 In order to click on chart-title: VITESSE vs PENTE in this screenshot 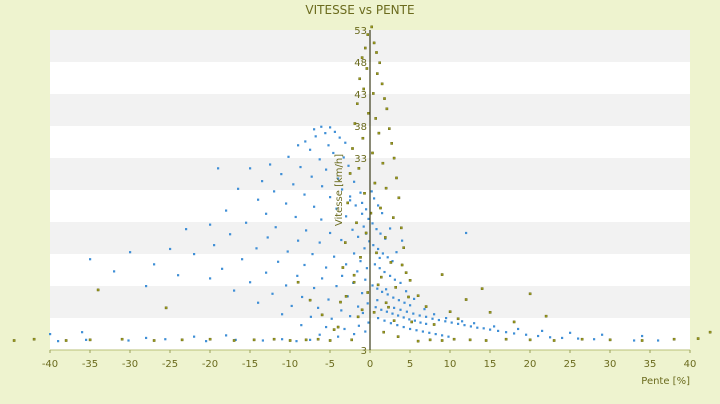, I will do `click(359, 10)`.